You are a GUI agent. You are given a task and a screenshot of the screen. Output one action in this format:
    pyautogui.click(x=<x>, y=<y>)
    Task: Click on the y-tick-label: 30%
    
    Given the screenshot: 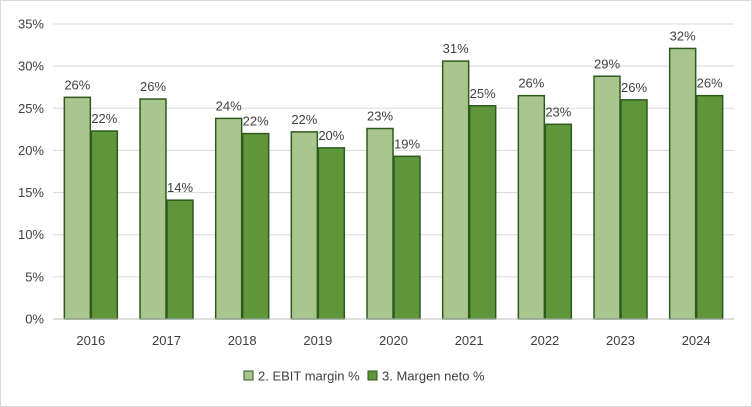 What is the action you would take?
    pyautogui.click(x=31, y=66)
    